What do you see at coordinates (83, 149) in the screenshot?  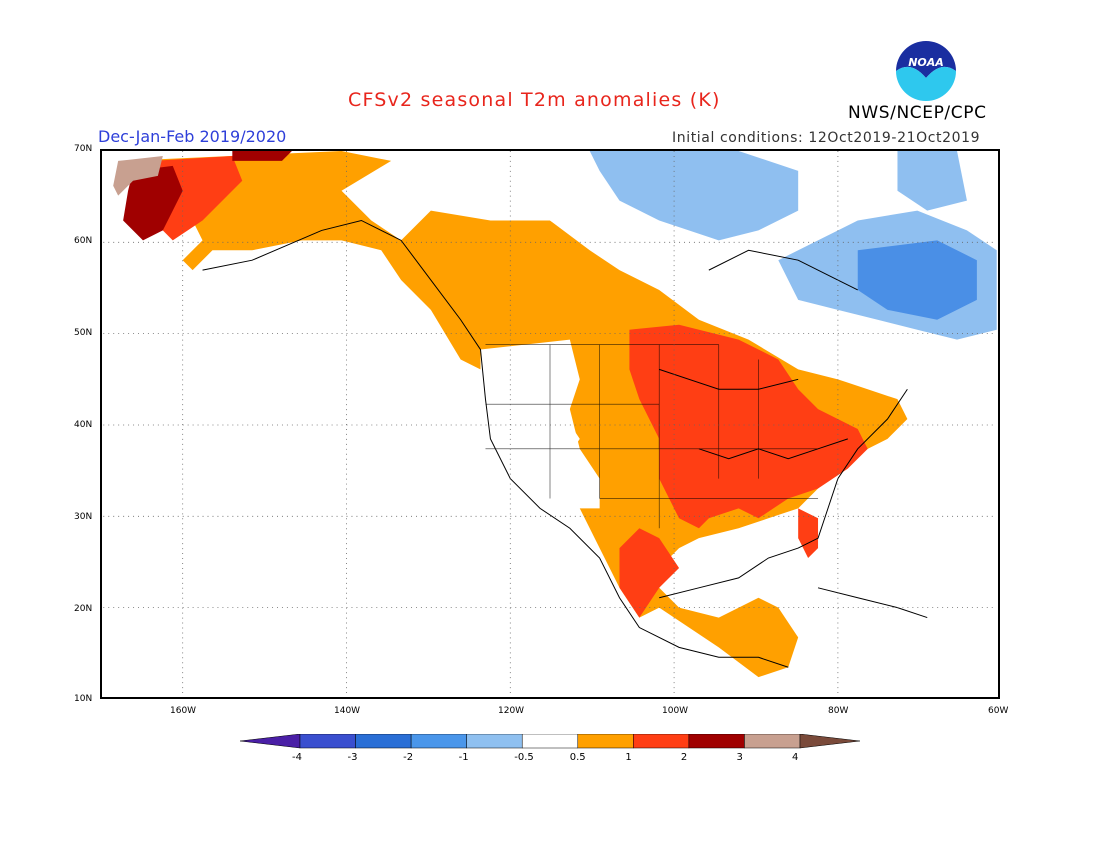 I see `lat-label-70n: 70N` at bounding box center [83, 149].